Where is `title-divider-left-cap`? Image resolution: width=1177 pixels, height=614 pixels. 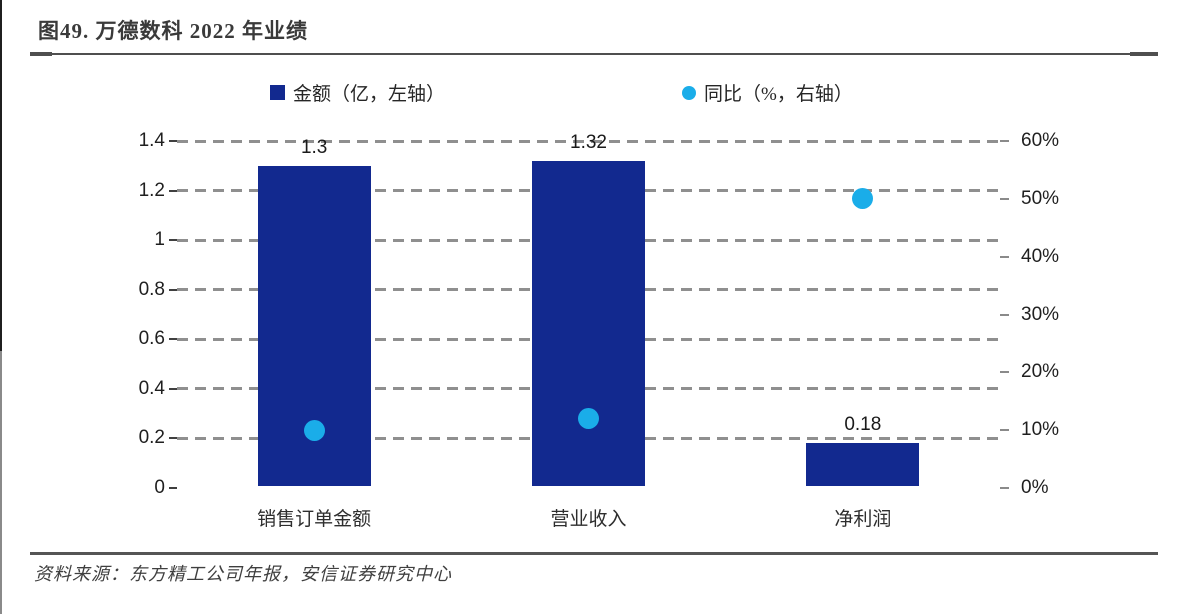 title-divider-left-cap is located at coordinates (41, 54).